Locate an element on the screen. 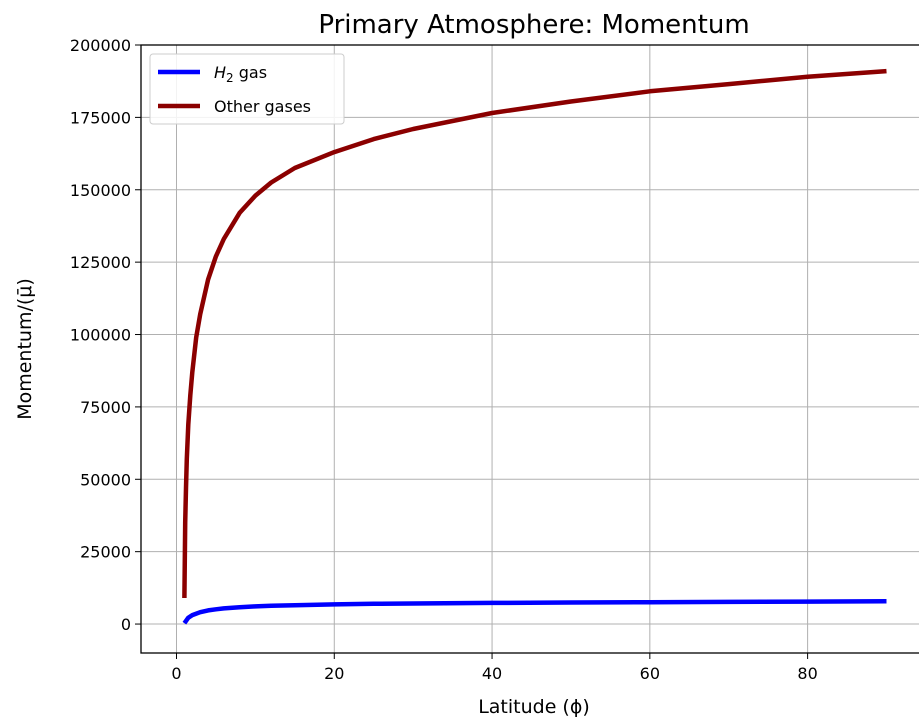 The height and width of the screenshot is (721, 919). y-tick-label: 25000 is located at coordinates (105, 552).